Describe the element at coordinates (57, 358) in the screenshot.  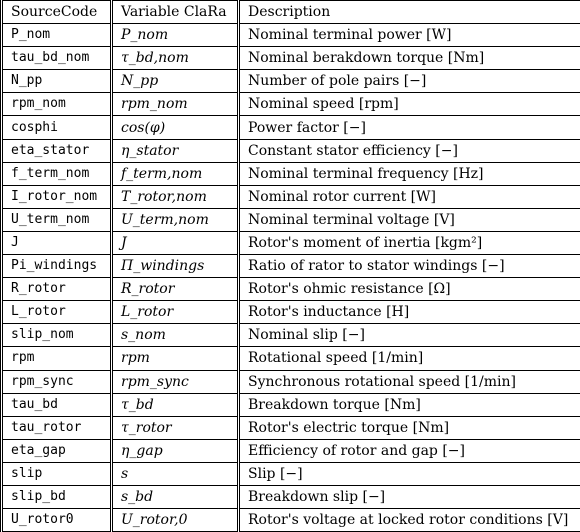
I see `source-code-cell: rpm` at that location.